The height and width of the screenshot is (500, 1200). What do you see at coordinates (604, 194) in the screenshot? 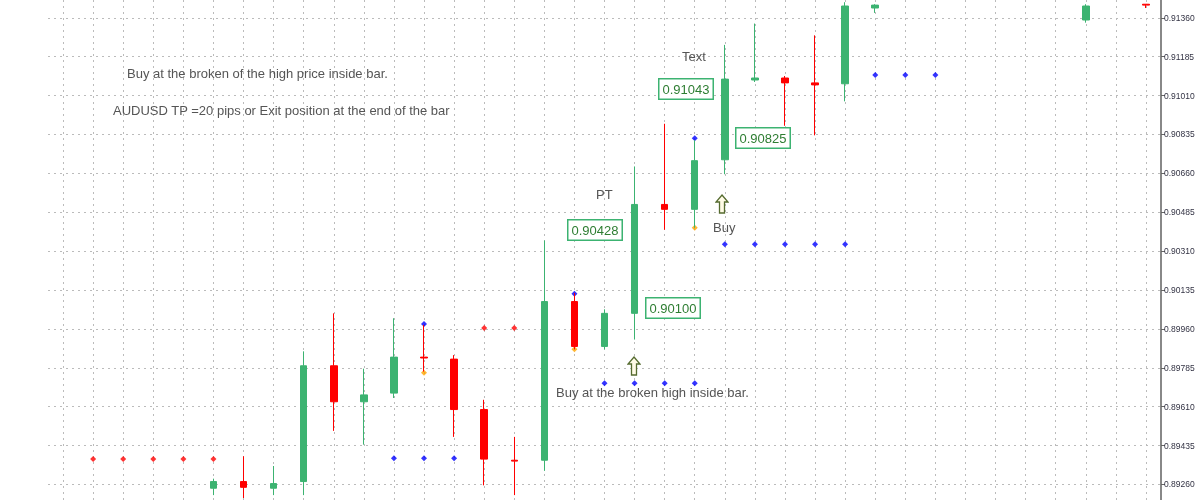
I see `annotation: PT` at bounding box center [604, 194].